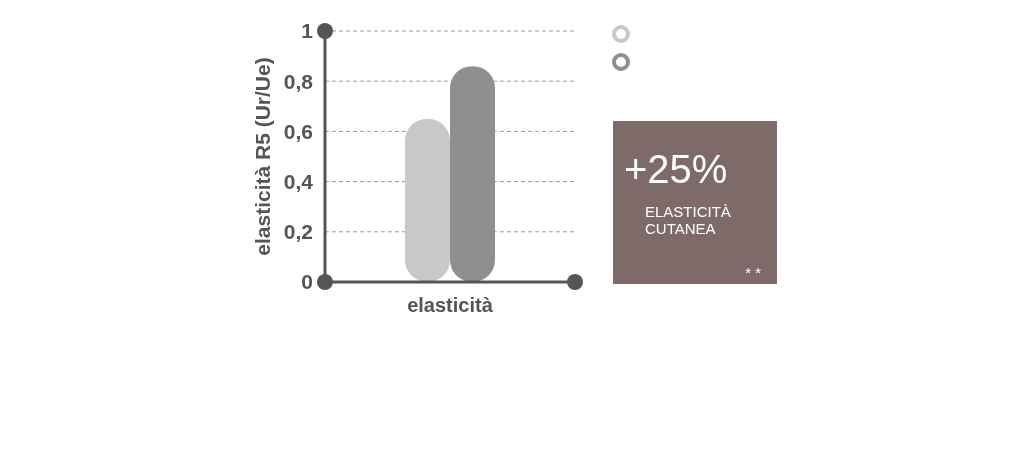 This screenshot has height=457, width=1024. Describe the element at coordinates (298, 182) in the screenshot. I see `y-tick-label: 0,4` at that location.